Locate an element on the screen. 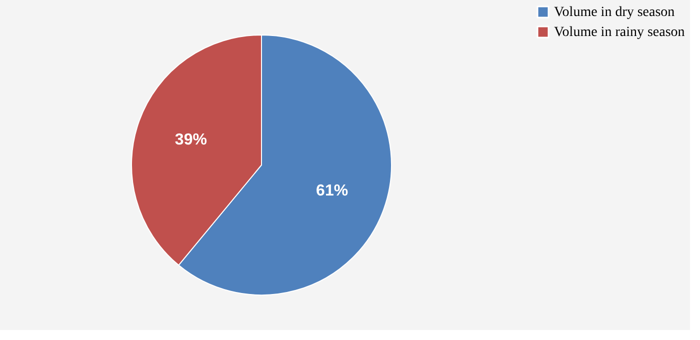  legend-label: Volume in rainy season is located at coordinates (619, 32).